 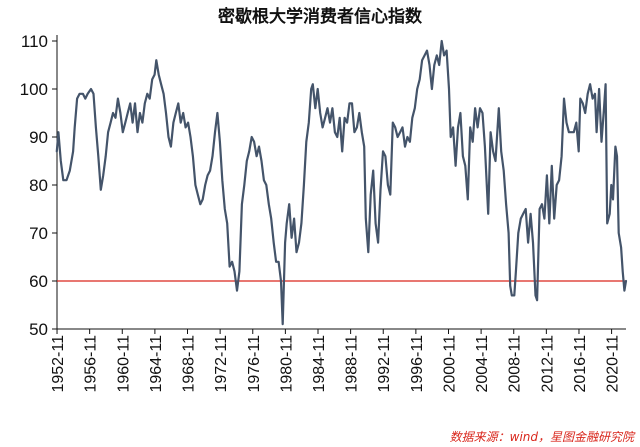 I want to click on x-tick-label: 1992-11, so click(x=384, y=364).